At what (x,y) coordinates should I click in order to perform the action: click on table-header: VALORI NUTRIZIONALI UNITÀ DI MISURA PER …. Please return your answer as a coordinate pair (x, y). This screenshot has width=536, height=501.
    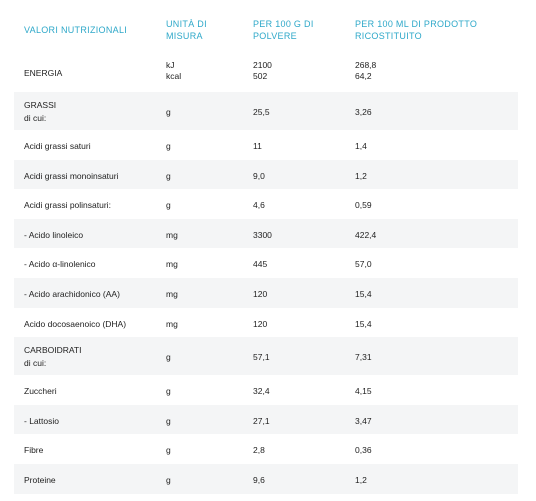
    Looking at the image, I should click on (268, 28).